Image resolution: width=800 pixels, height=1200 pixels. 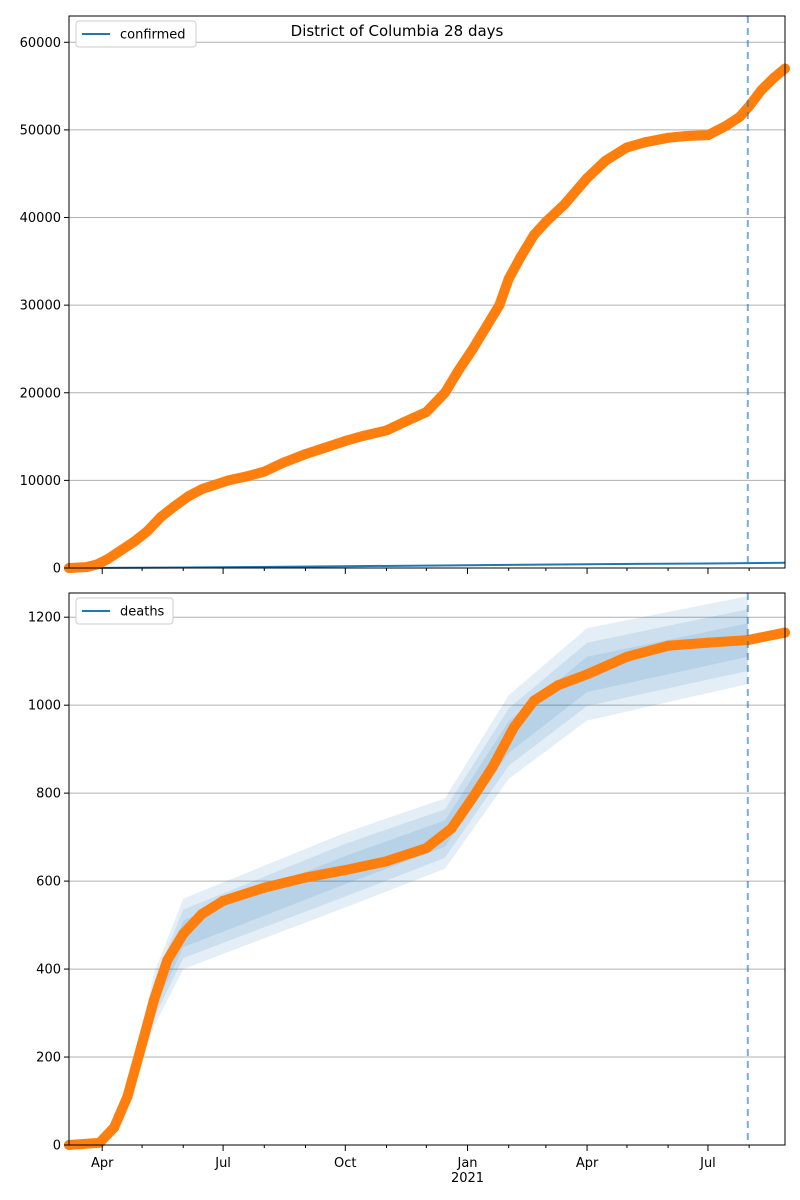 What do you see at coordinates (40, 218) in the screenshot?
I see `y-tick-label: 40000` at bounding box center [40, 218].